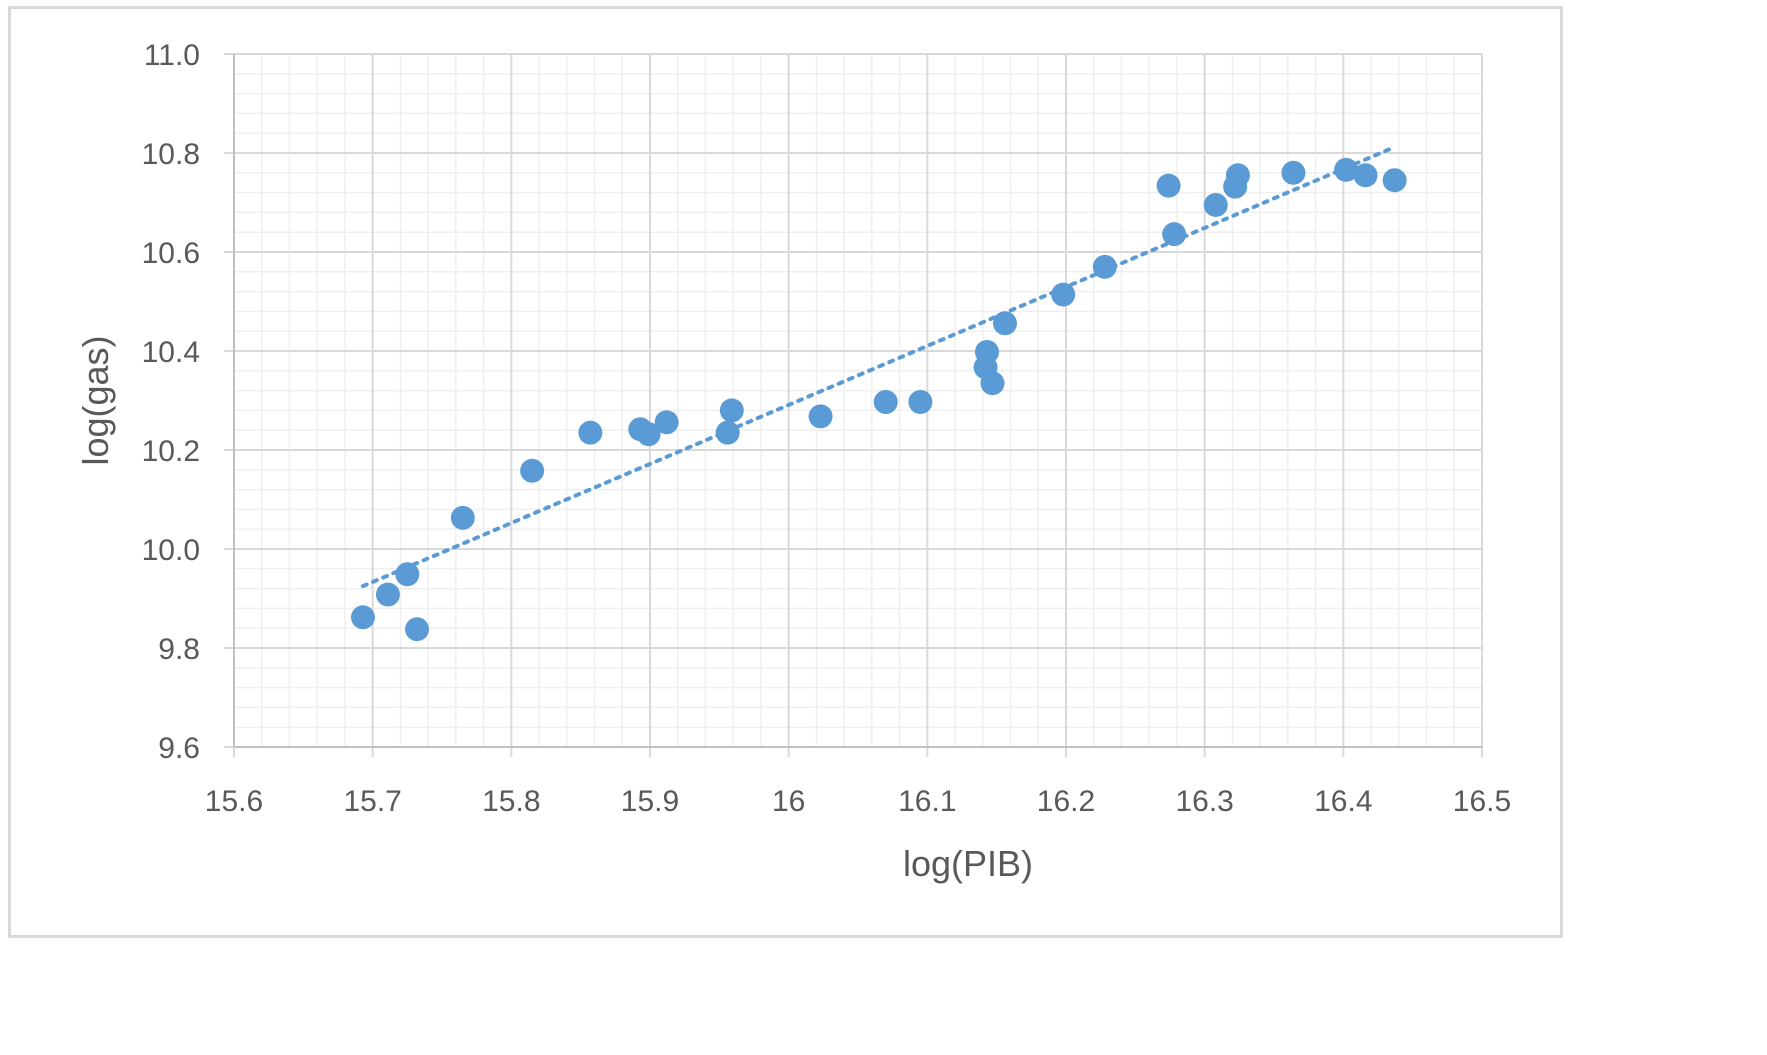  What do you see at coordinates (1482, 801) in the screenshot?
I see `x-tick-label: 16.5` at bounding box center [1482, 801].